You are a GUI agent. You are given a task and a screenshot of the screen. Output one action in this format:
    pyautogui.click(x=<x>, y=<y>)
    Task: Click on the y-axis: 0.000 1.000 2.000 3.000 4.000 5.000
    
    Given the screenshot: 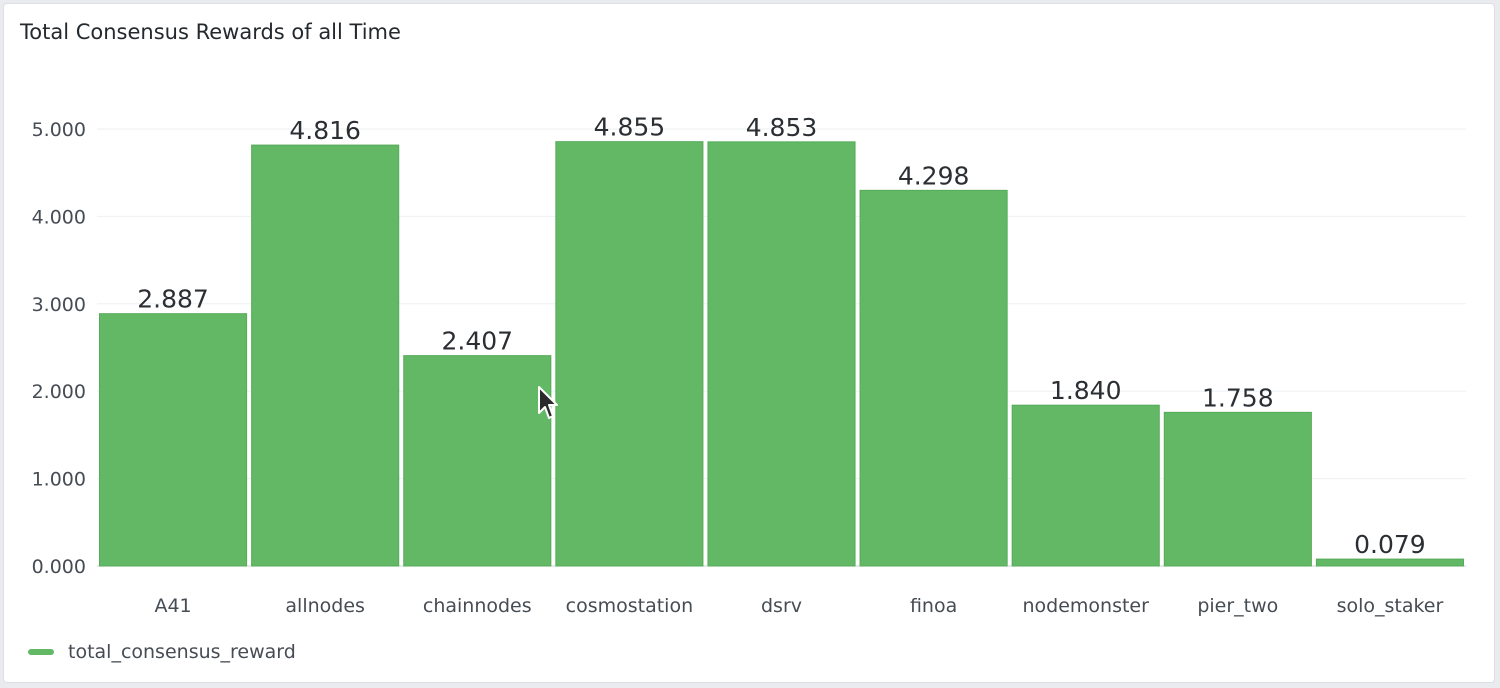 What is the action you would take?
    pyautogui.click(x=59, y=348)
    